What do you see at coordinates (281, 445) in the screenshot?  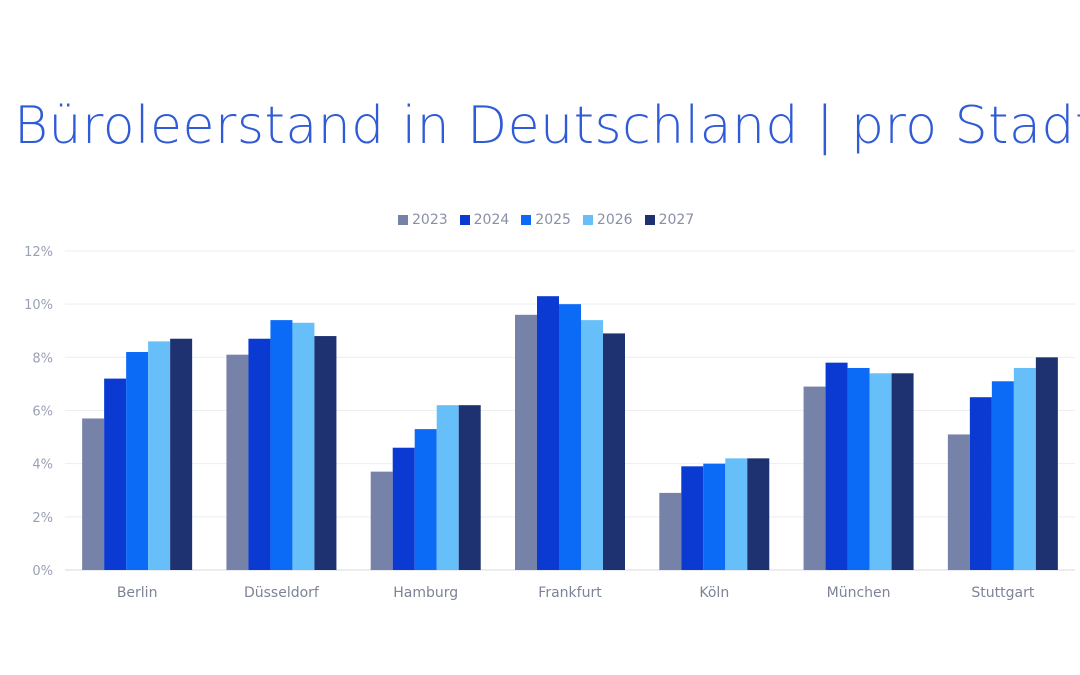 I see `bar-Düsseldorf-2025` at bounding box center [281, 445].